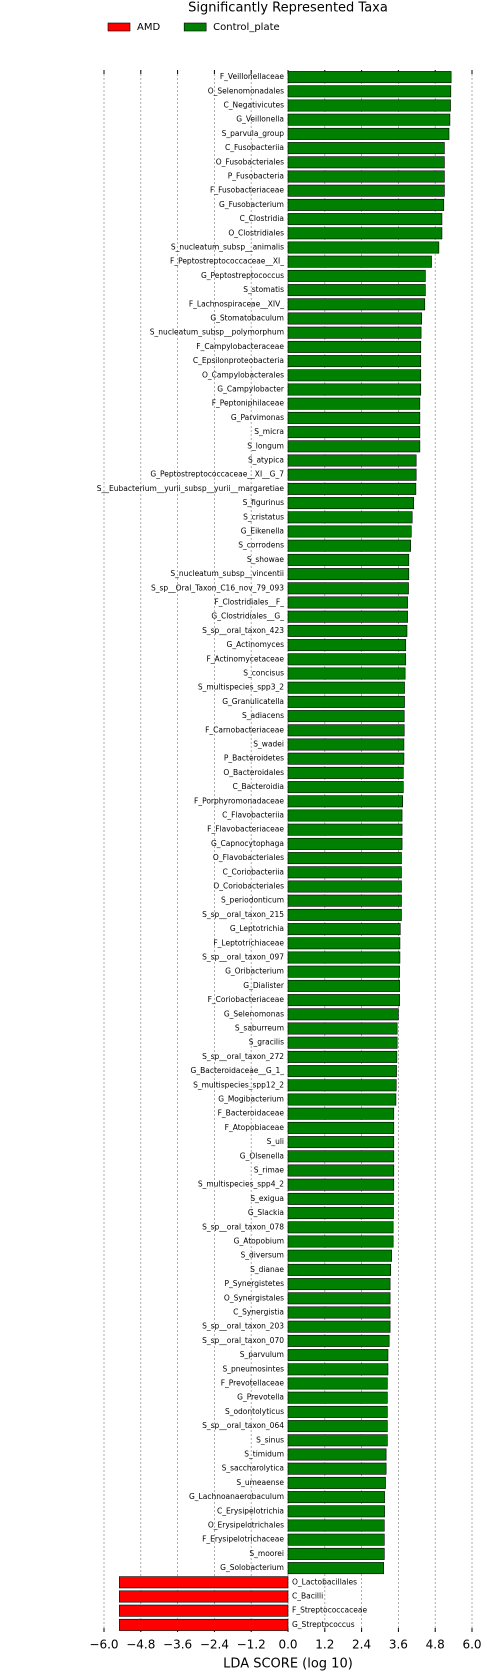 The image size is (504, 1674). What do you see at coordinates (244, 729) in the screenshot?
I see `category-label: F_Carnobacteriaceae` at bounding box center [244, 729].